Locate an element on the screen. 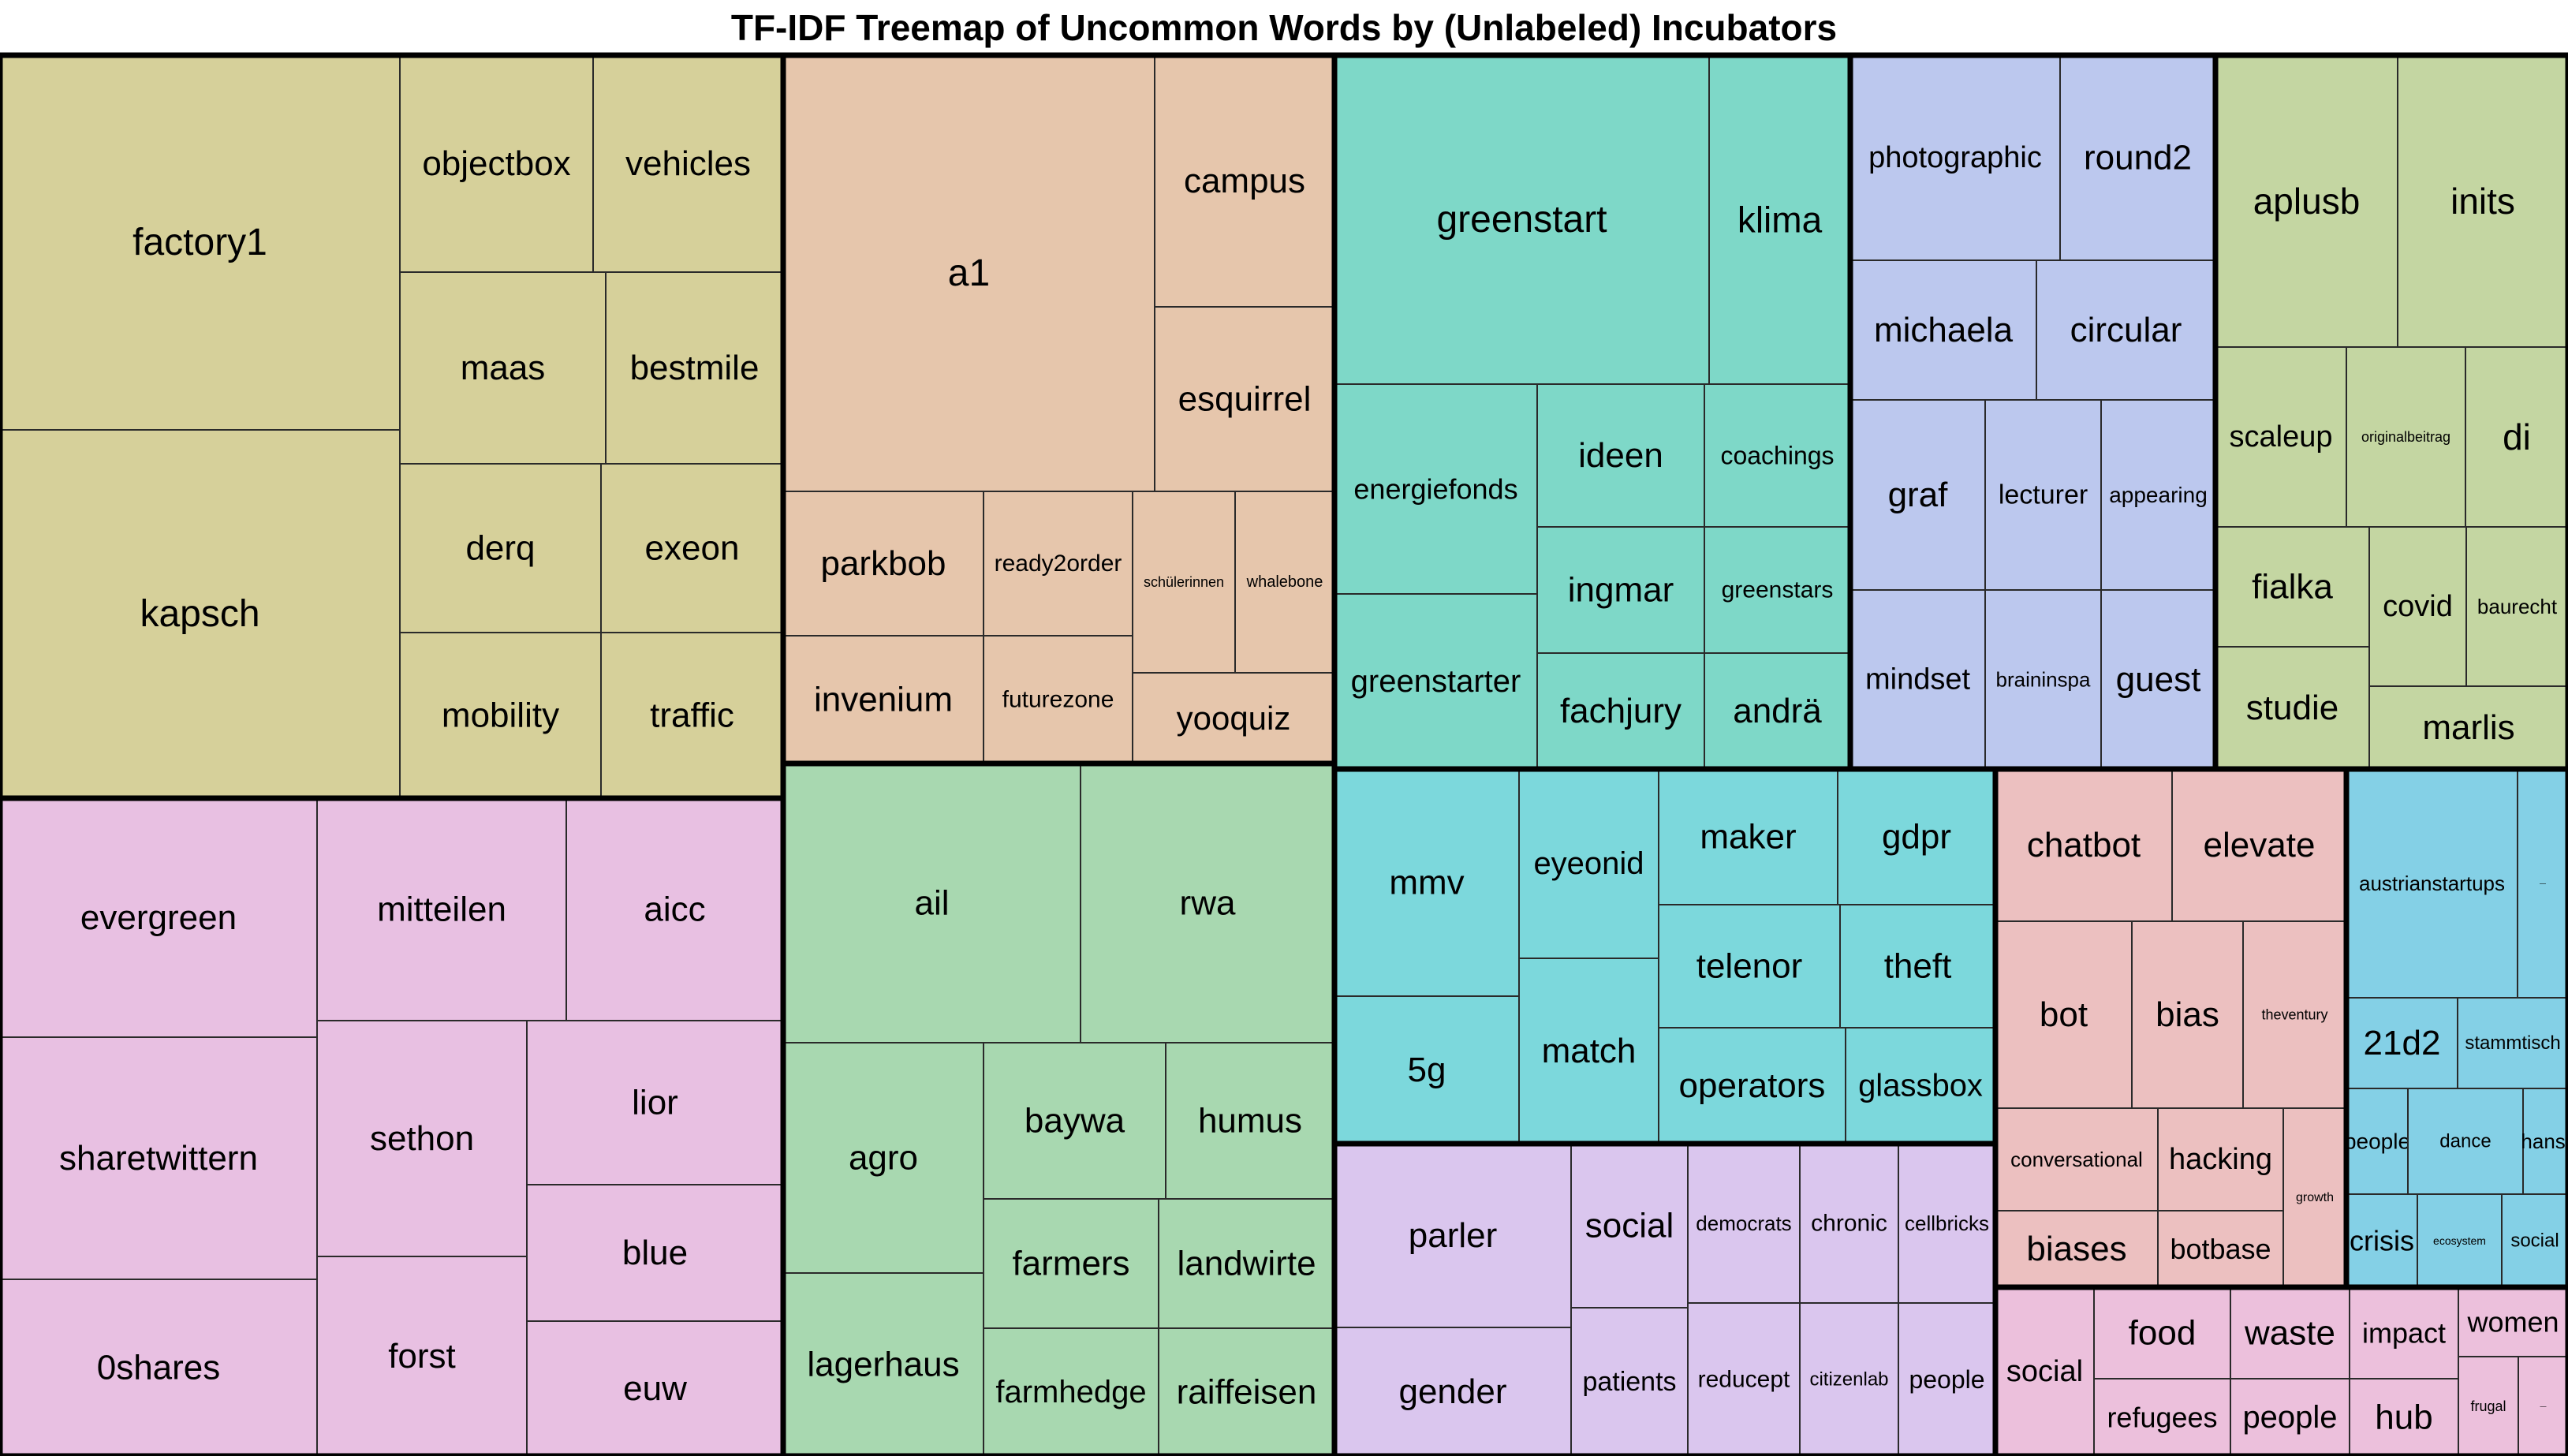 This screenshot has width=2568, height=1456. treemap-label-marlis: marlis is located at coordinates (2468, 727).